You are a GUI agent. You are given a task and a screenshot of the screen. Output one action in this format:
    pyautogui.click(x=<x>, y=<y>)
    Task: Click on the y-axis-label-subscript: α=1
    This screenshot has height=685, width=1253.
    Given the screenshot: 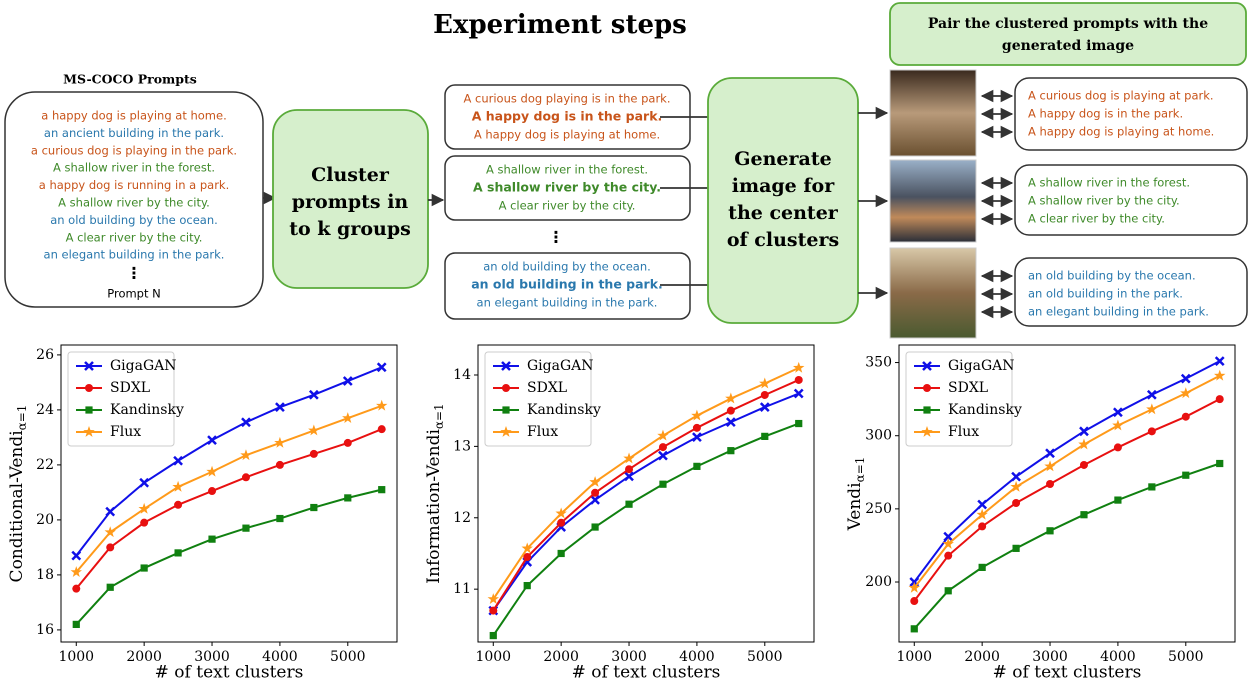 What is the action you would take?
    pyautogui.click(x=439, y=416)
    